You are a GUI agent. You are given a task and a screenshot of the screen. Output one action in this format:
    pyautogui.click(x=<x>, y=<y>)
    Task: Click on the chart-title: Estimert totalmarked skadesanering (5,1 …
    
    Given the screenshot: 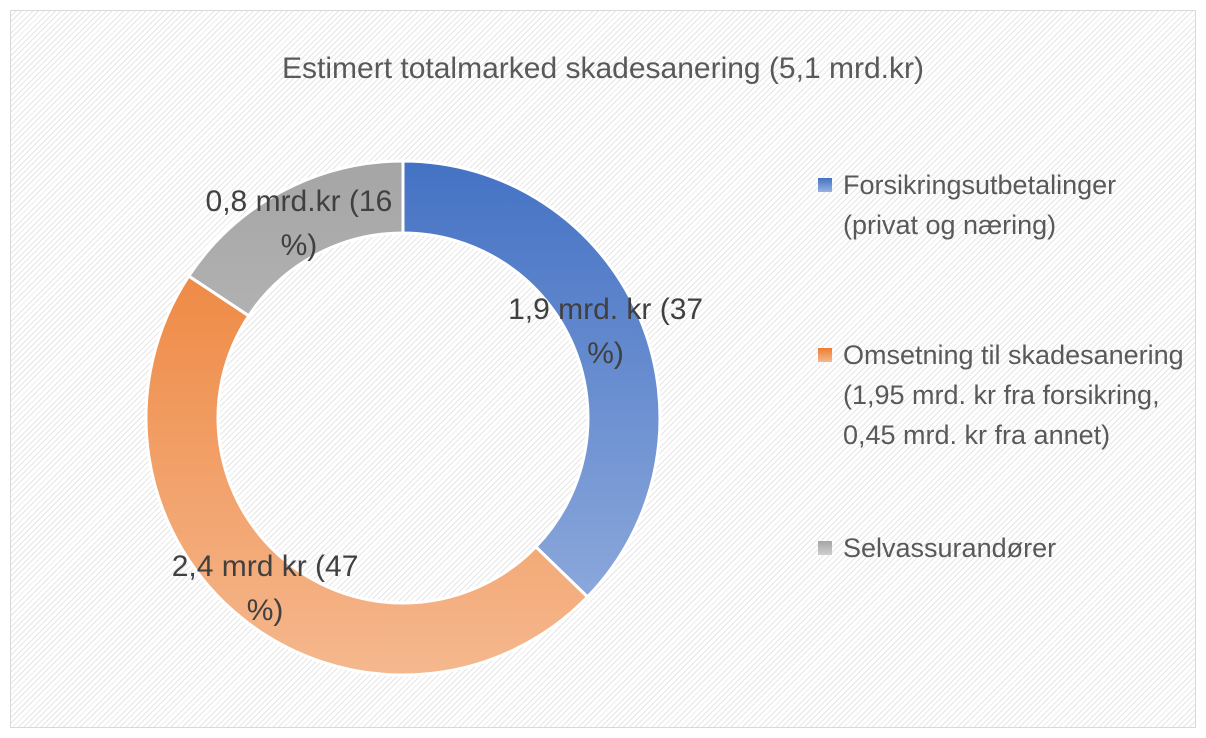 What is the action you would take?
    pyautogui.click(x=603, y=68)
    